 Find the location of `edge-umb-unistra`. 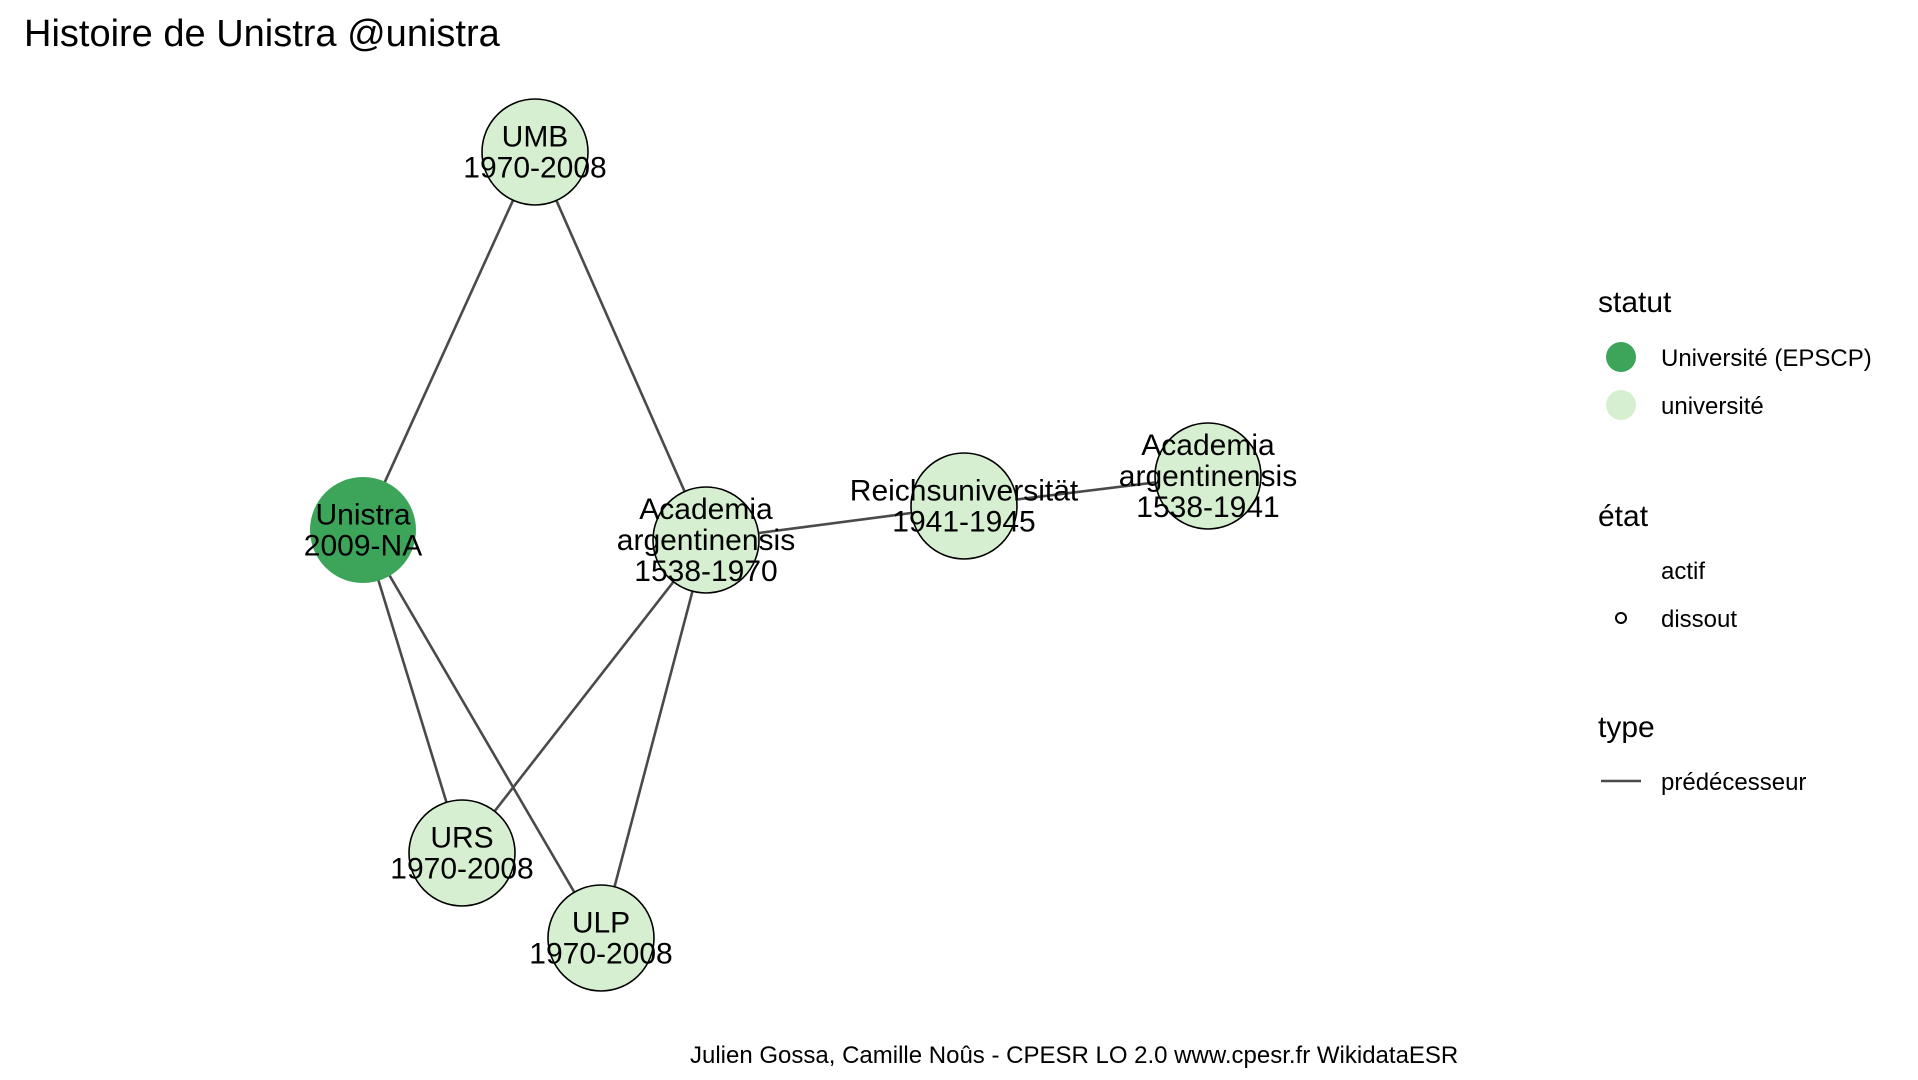

edge-umb-unistra is located at coordinates (449, 341).